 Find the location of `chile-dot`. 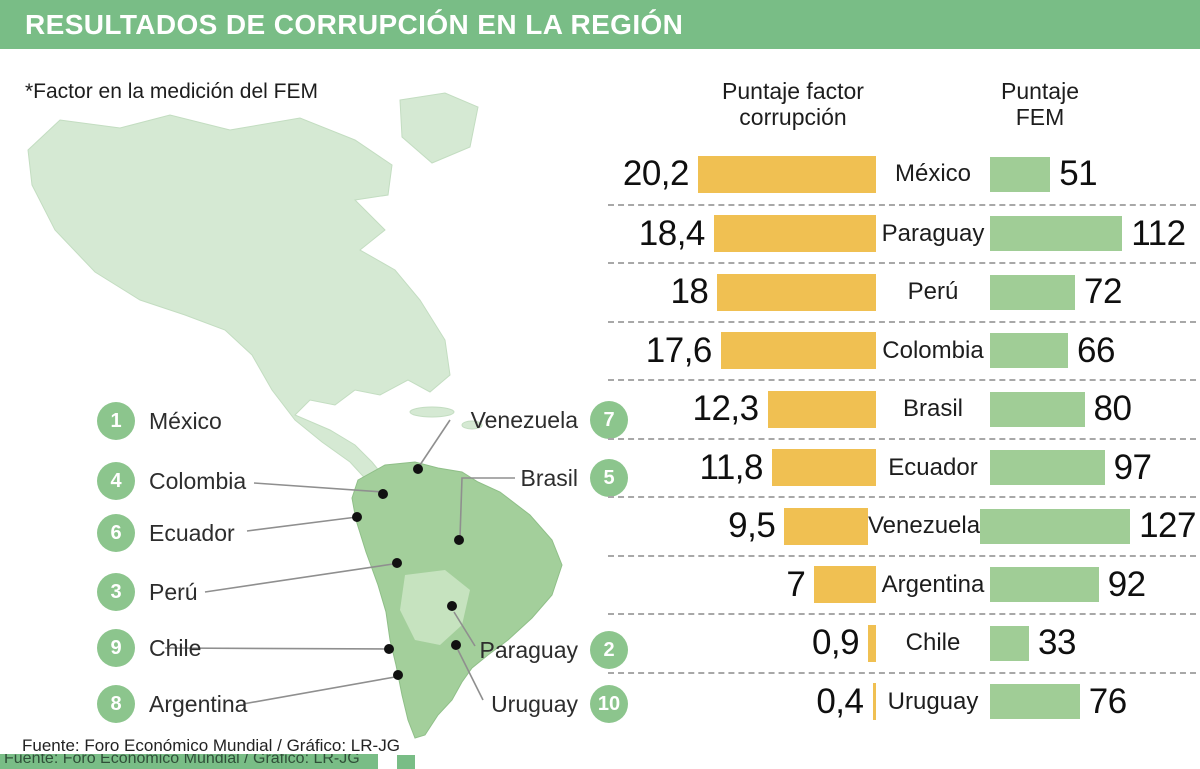

chile-dot is located at coordinates (389, 649).